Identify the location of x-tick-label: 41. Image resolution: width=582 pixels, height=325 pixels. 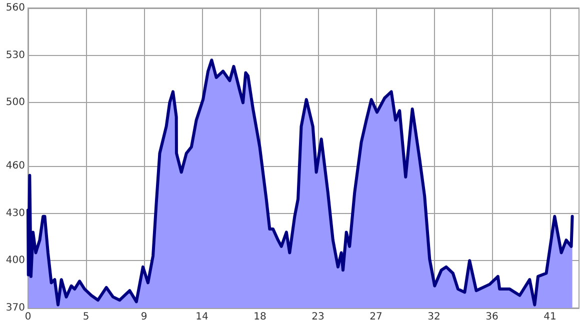
(550, 317).